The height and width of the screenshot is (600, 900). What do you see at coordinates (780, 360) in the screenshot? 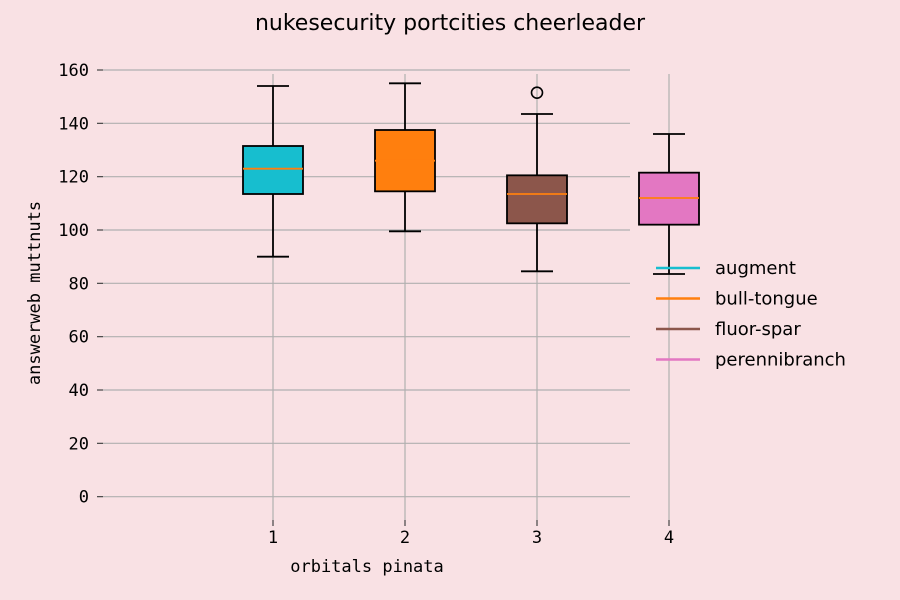
I see `legend-label: perennibranch` at bounding box center [780, 360].